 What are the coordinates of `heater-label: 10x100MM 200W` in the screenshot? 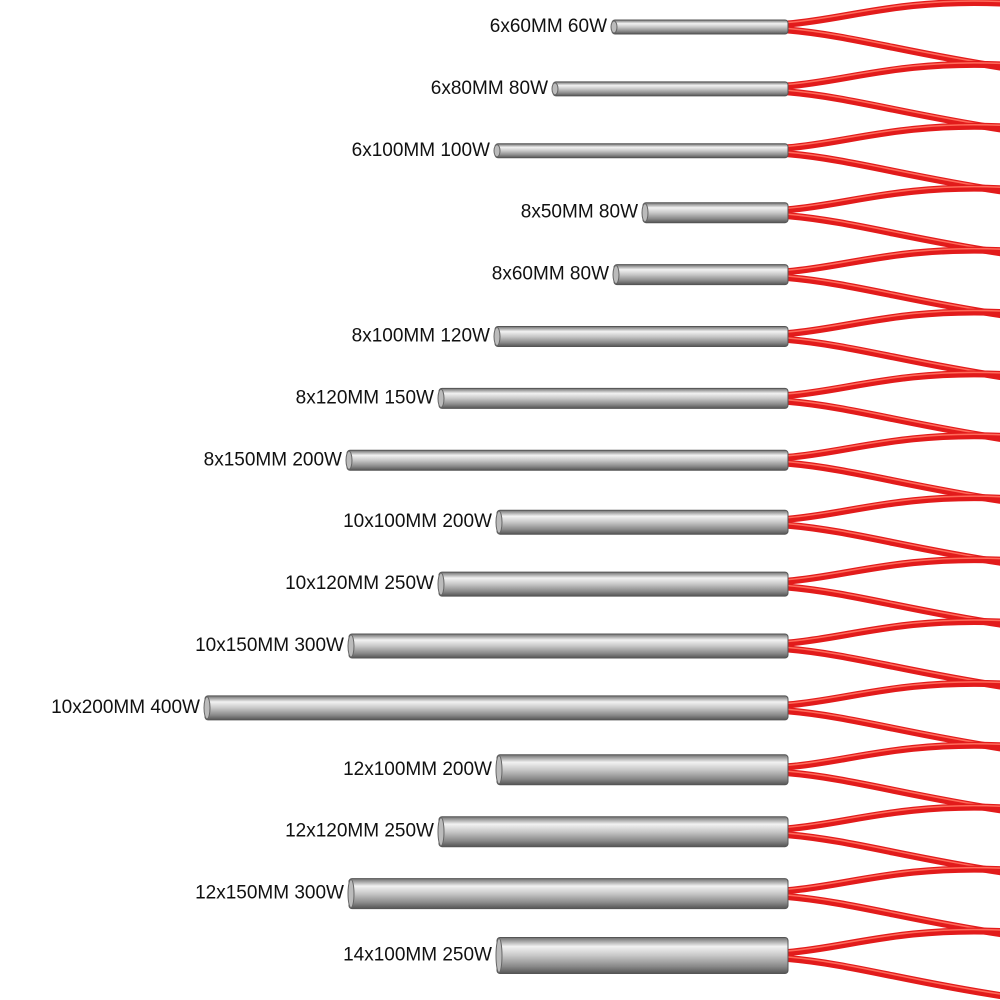 It's located at (417, 521).